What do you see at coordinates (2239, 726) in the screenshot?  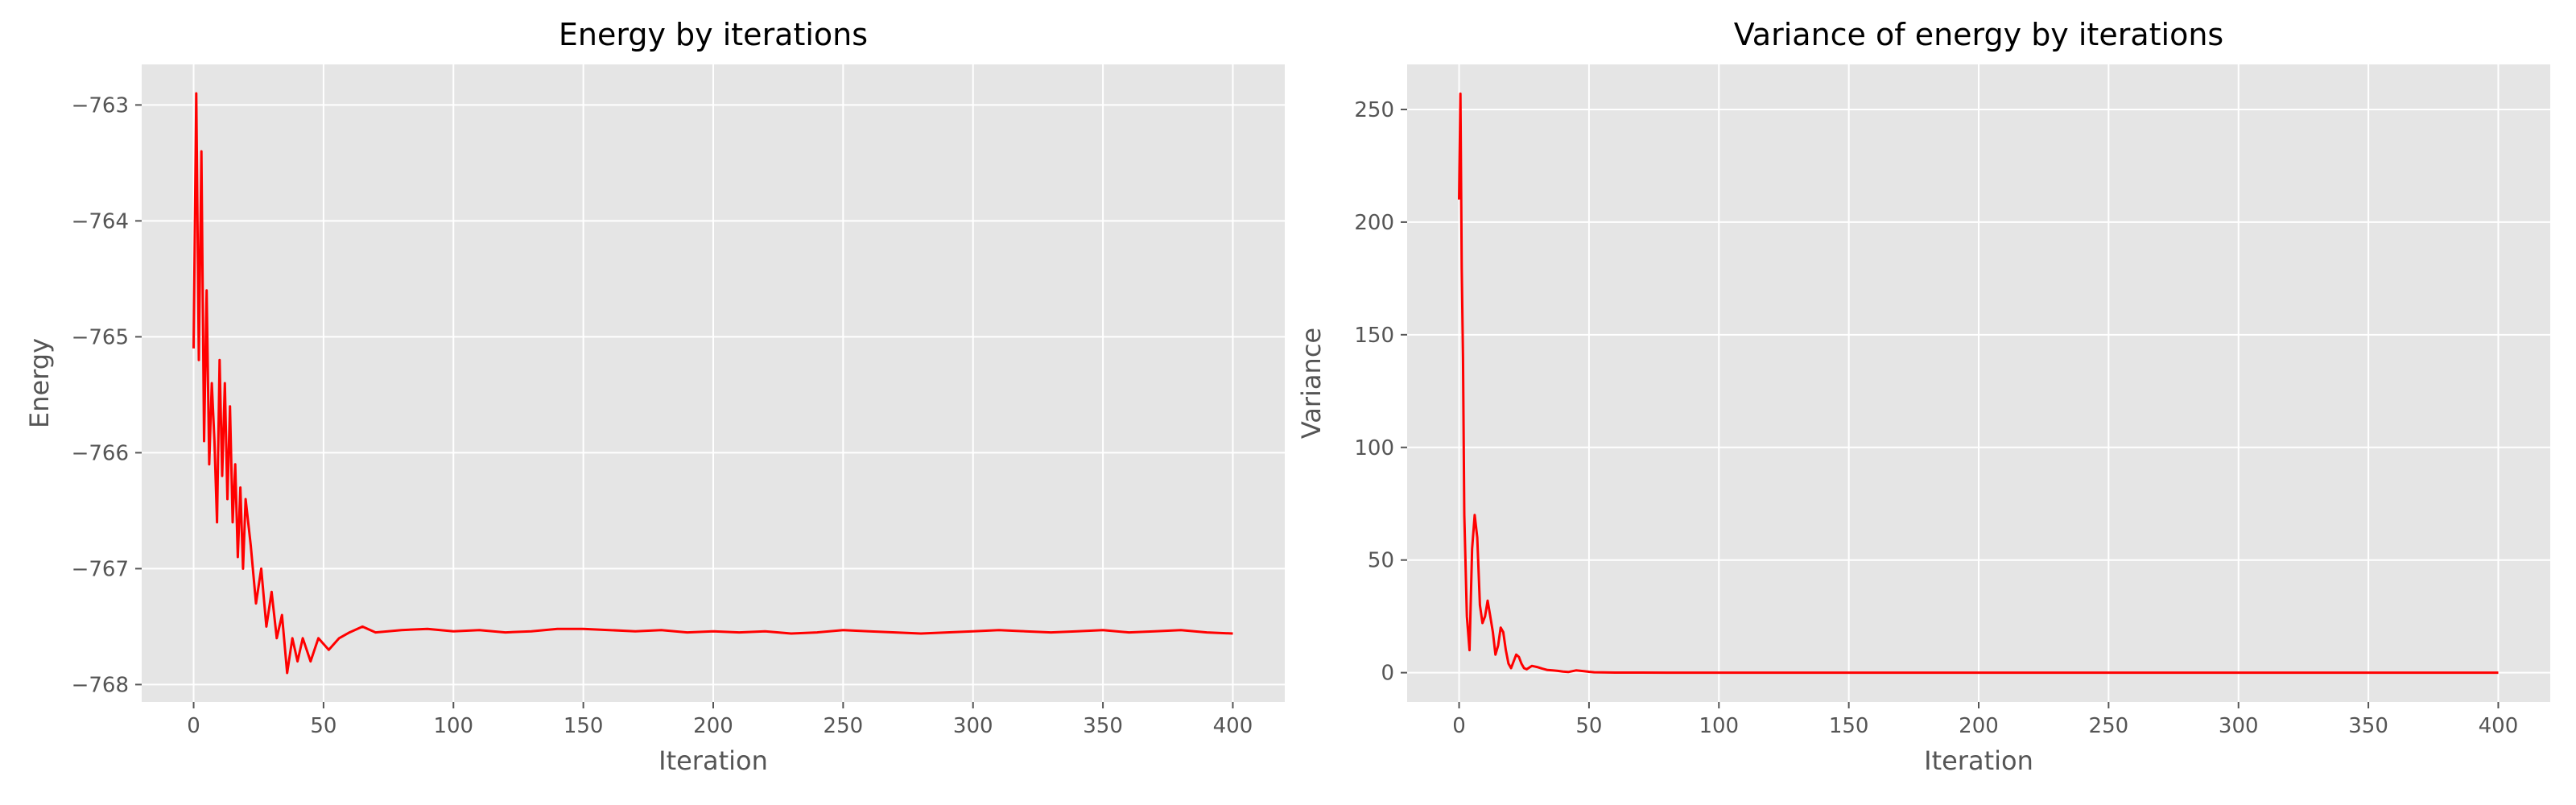 I see `chart-1-x-tick-label: 300` at bounding box center [2239, 726].